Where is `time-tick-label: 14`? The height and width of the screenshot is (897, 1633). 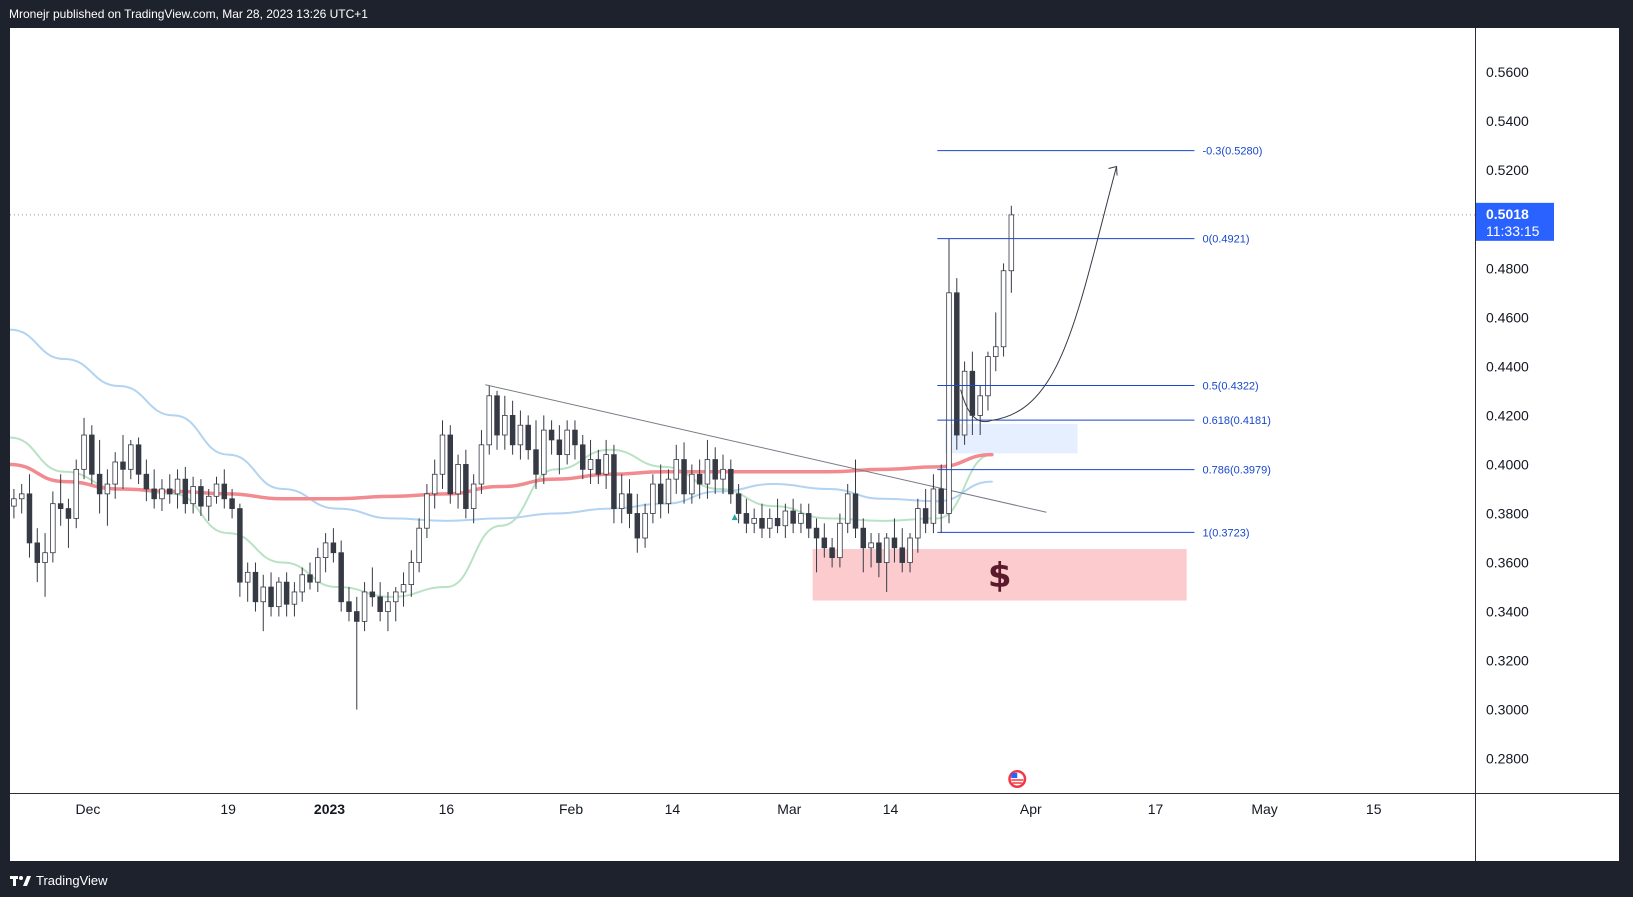 time-tick-label: 14 is located at coordinates (673, 809).